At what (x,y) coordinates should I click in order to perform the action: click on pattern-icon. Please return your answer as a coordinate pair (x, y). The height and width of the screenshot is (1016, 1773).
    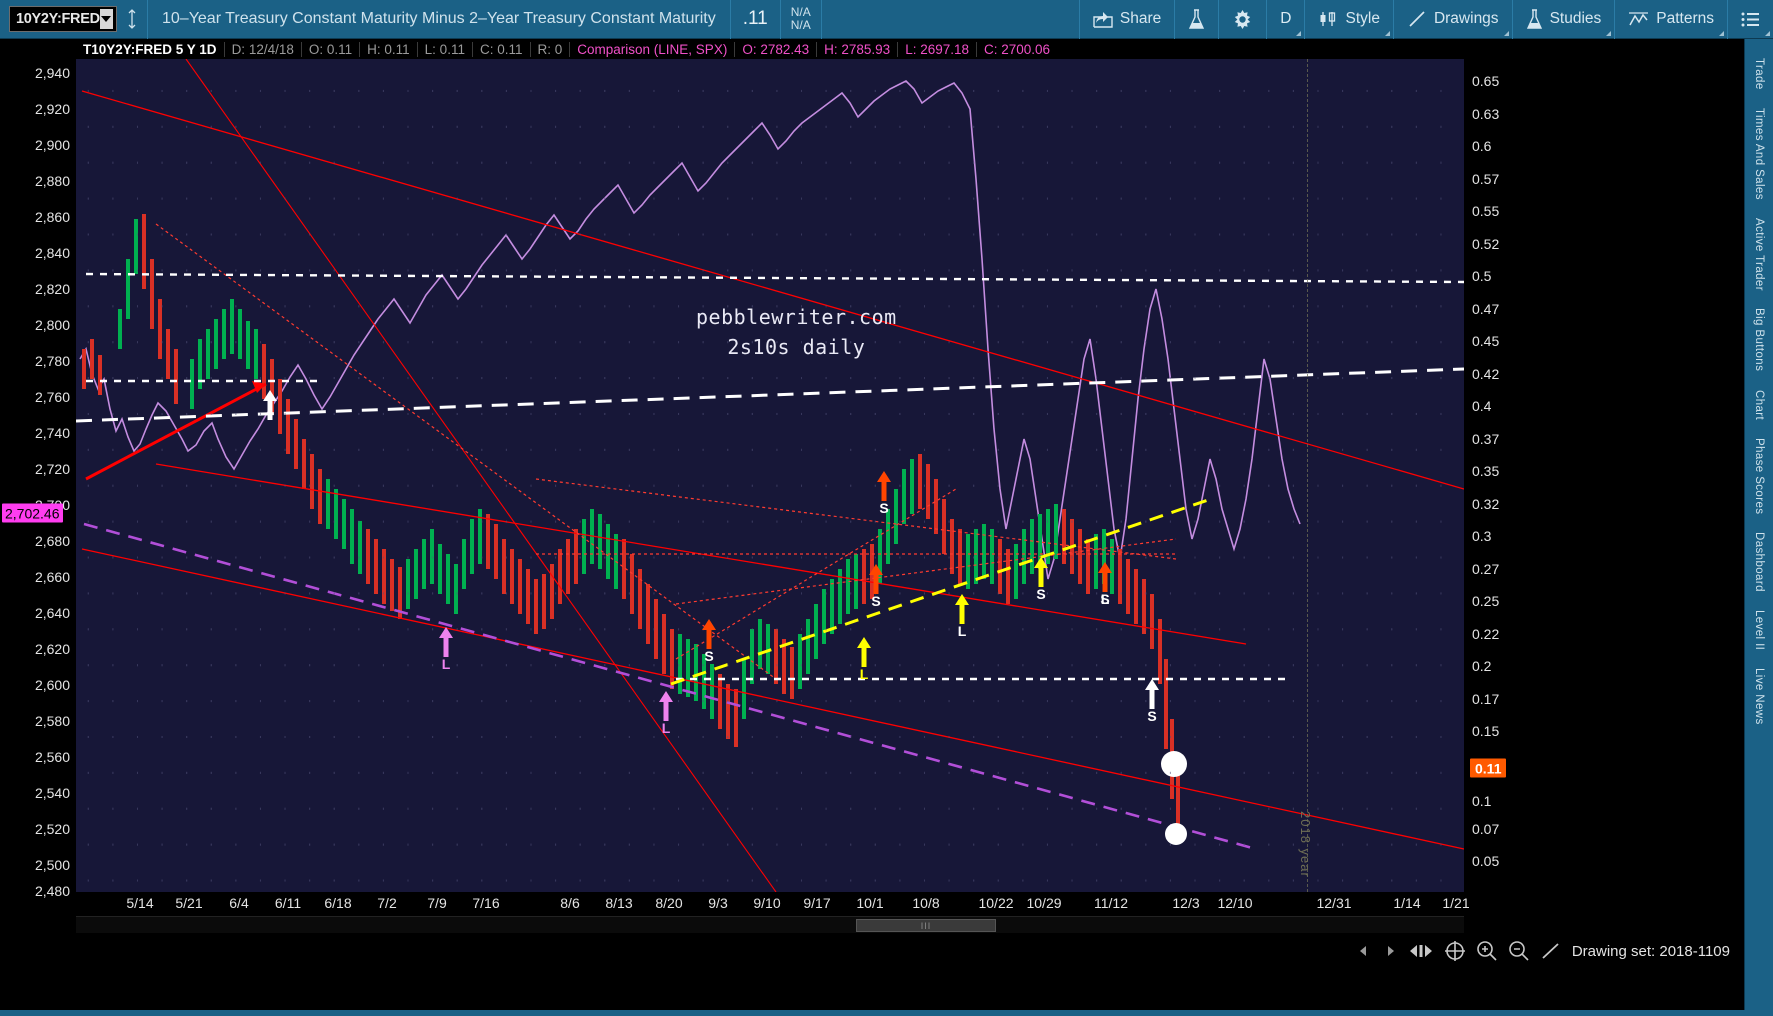
    Looking at the image, I should click on (1638, 19).